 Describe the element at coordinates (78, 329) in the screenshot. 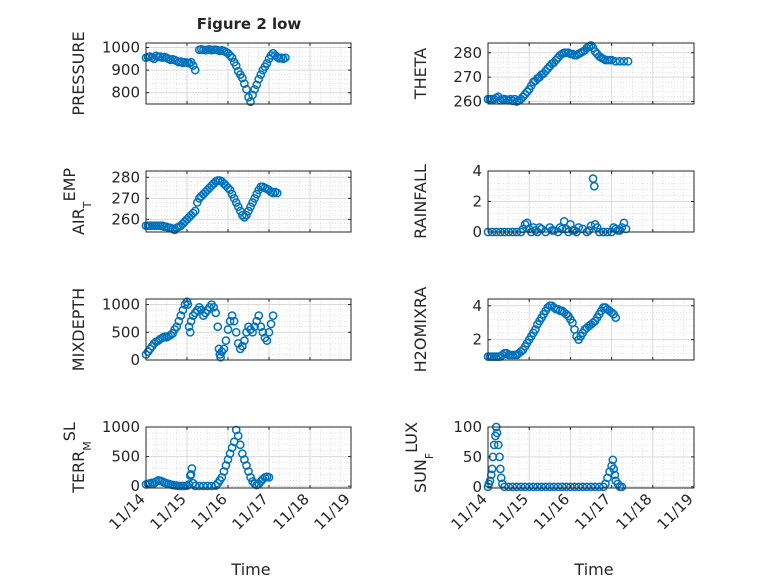

I see `y-axis-label: MIXDEPTH` at that location.